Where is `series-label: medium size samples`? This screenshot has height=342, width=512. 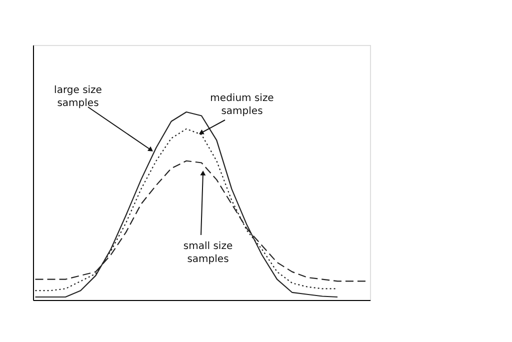
series-label: medium size samples is located at coordinates (242, 105).